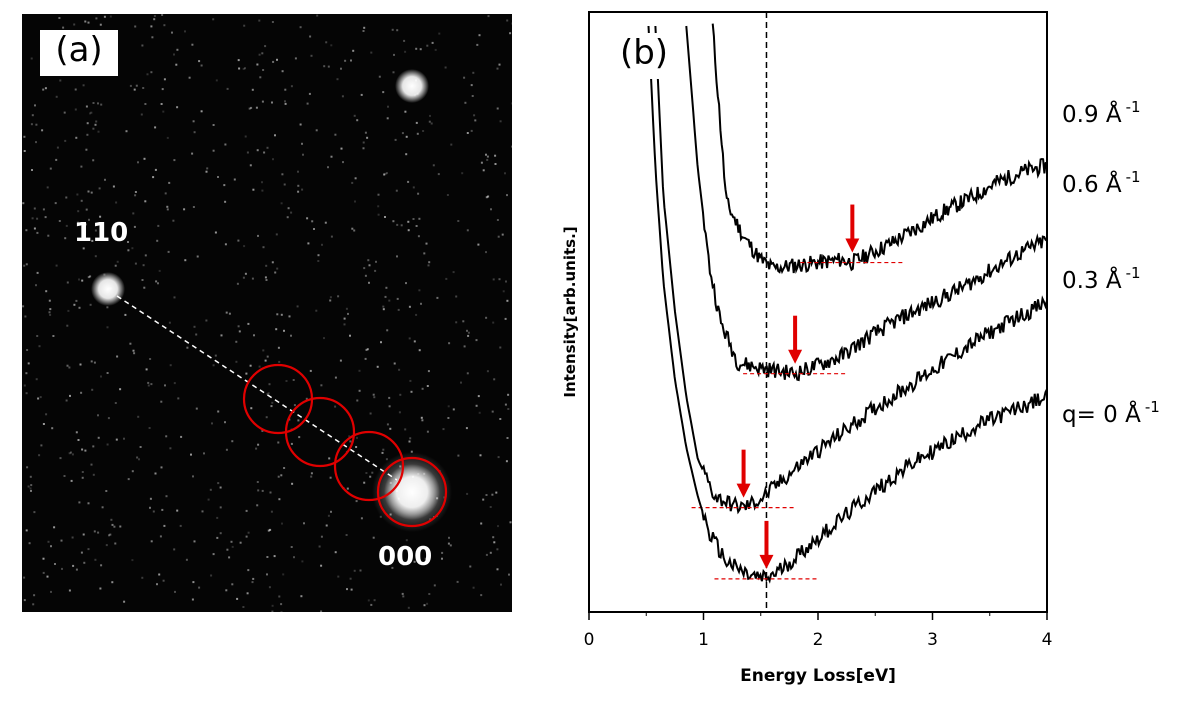 The image size is (1200, 701). I want to click on panel-b-label: (b), so click(644, 56).